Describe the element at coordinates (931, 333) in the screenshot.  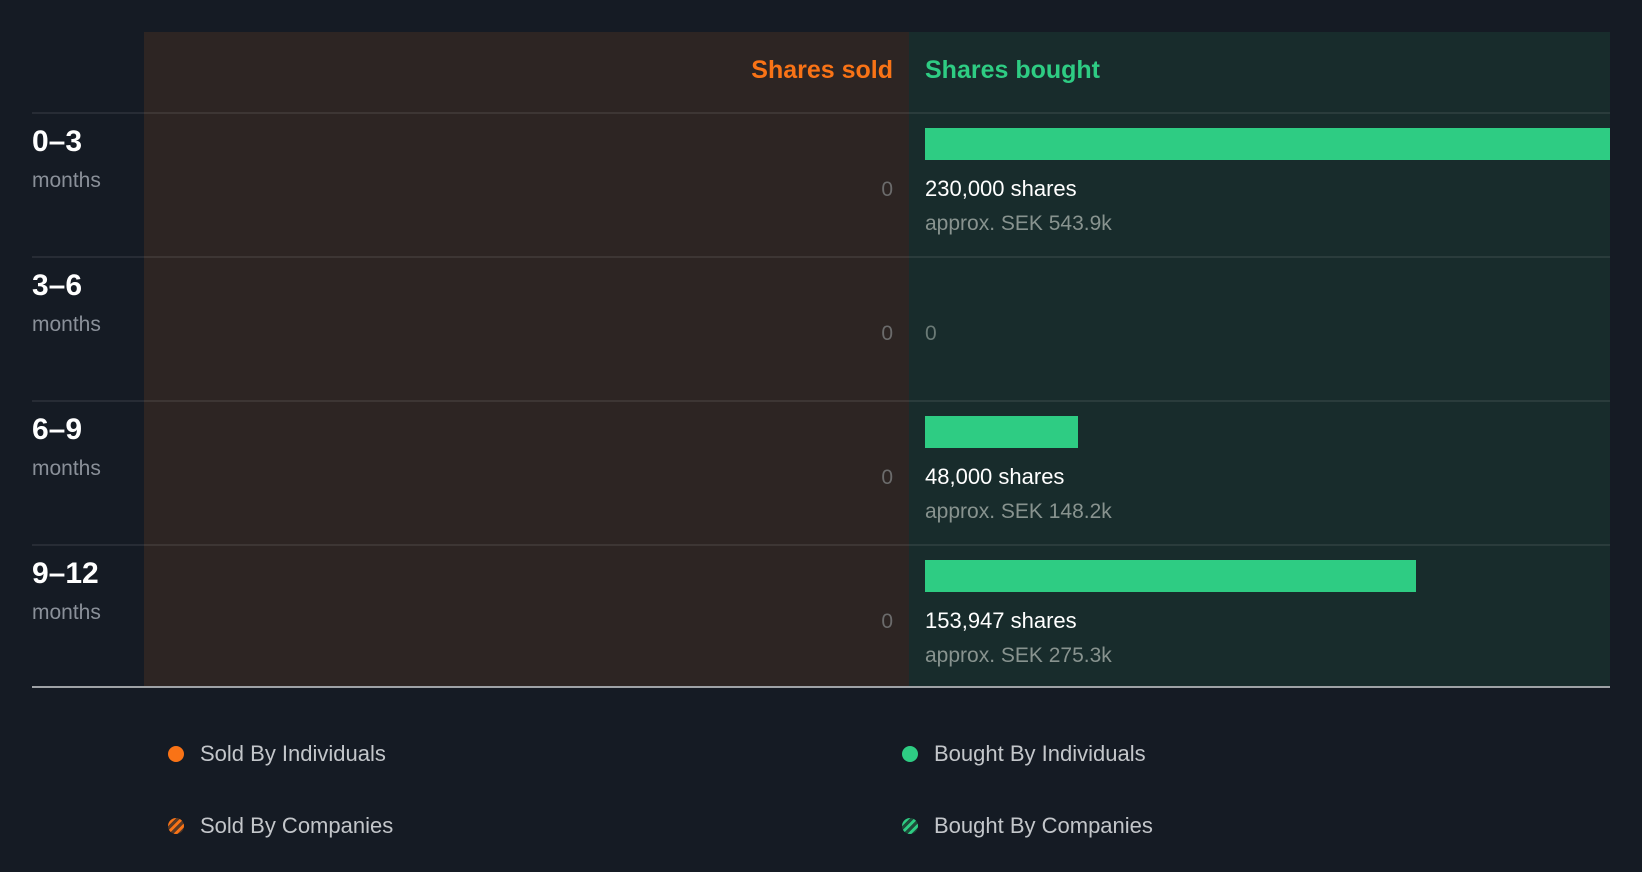
I see `bought-value: 0` at that location.